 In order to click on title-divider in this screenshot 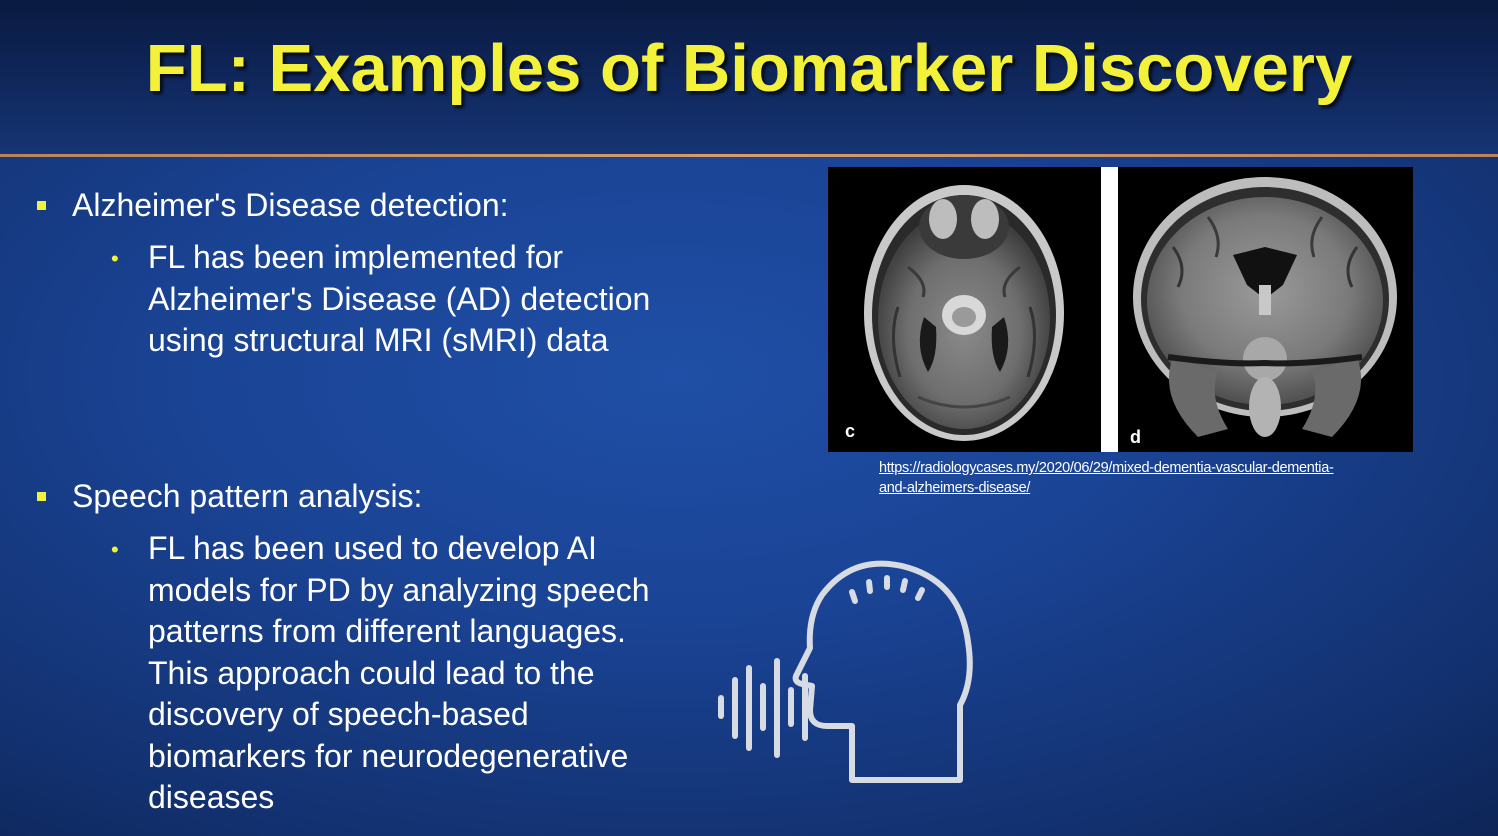, I will do `click(749, 155)`.